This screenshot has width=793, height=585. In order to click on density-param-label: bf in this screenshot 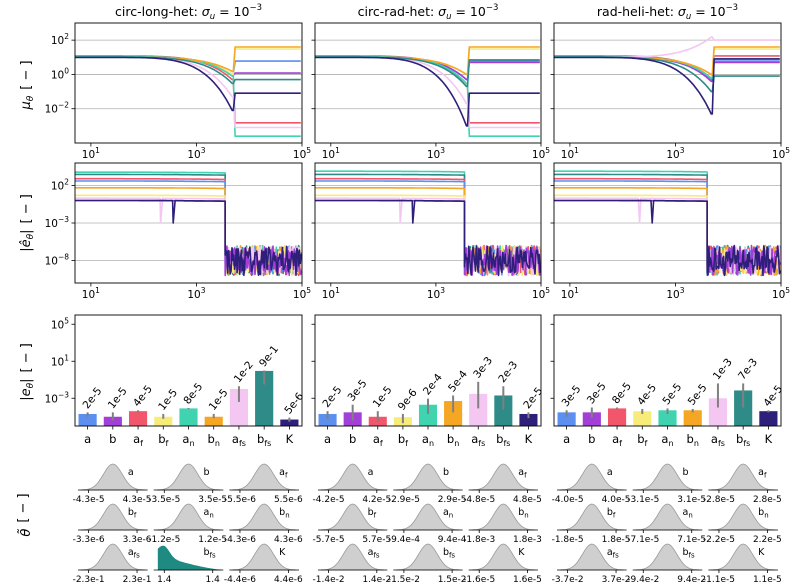, I will do `click(611, 513)`.